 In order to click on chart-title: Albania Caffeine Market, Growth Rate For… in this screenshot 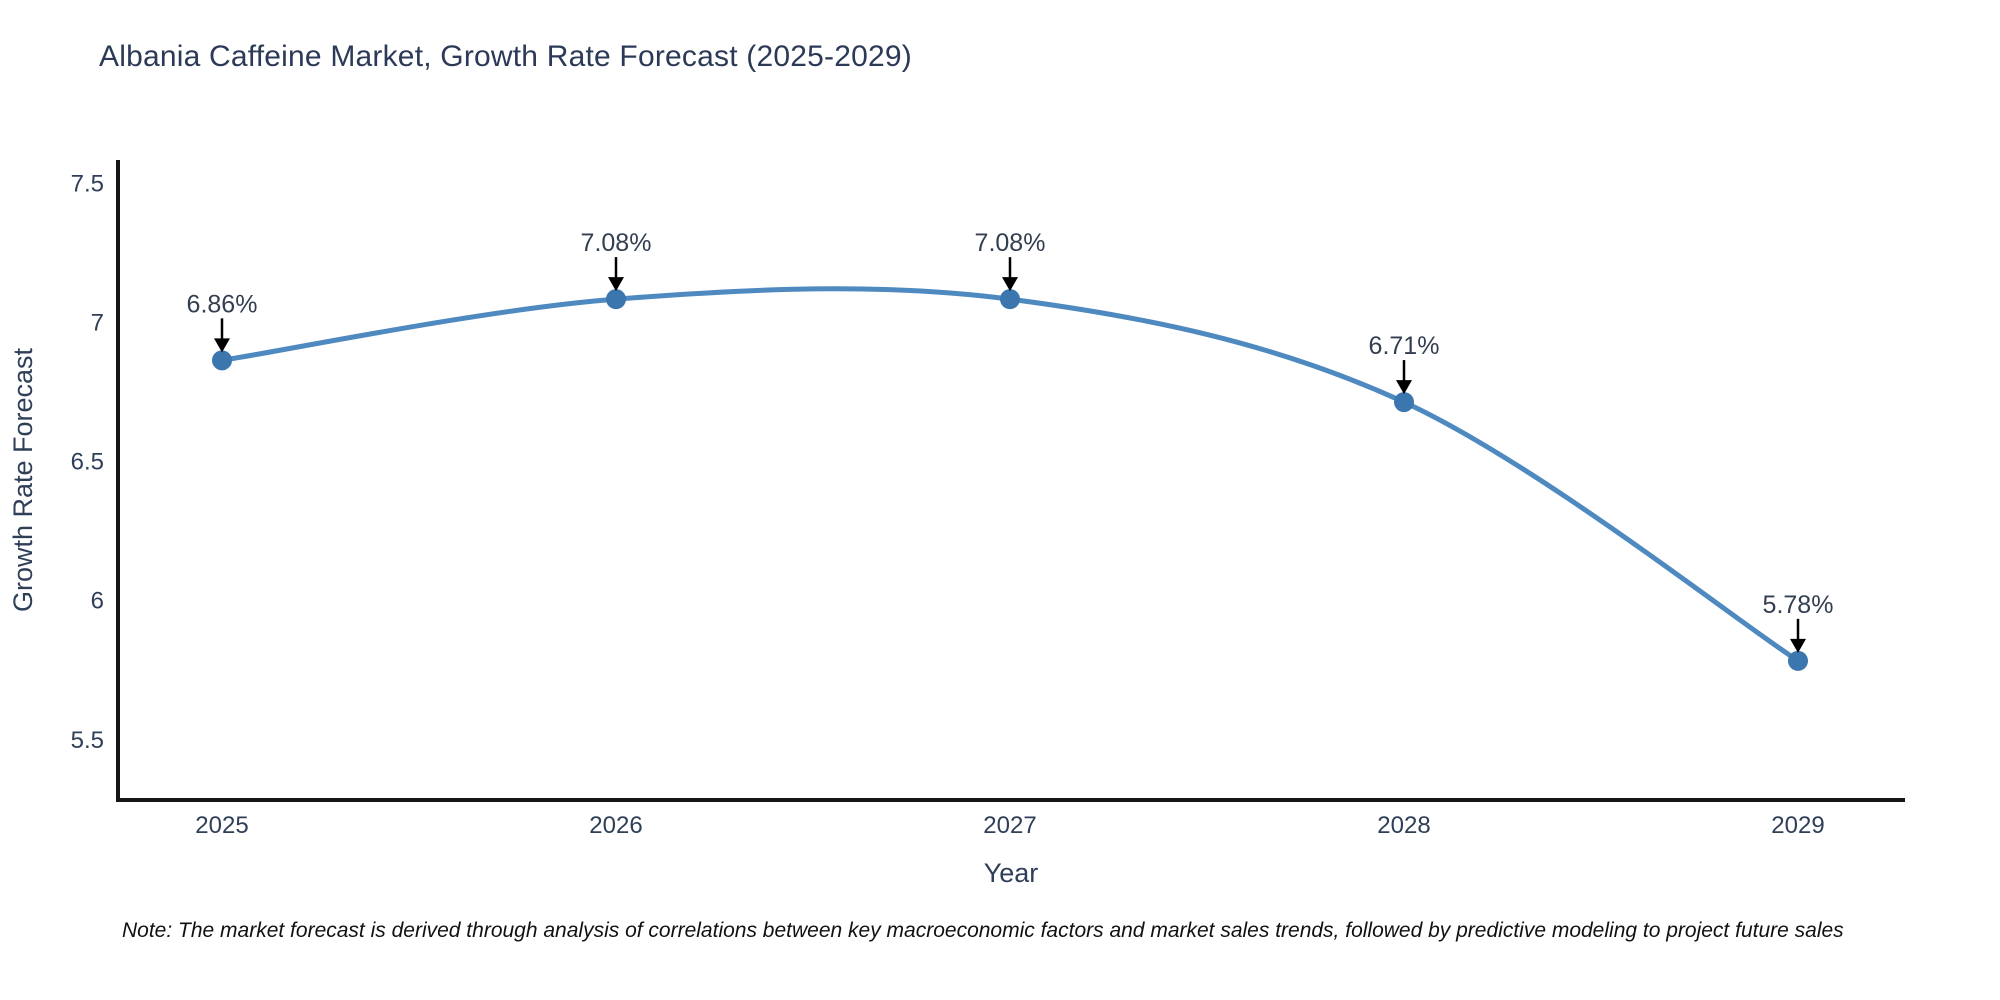, I will do `click(505, 56)`.